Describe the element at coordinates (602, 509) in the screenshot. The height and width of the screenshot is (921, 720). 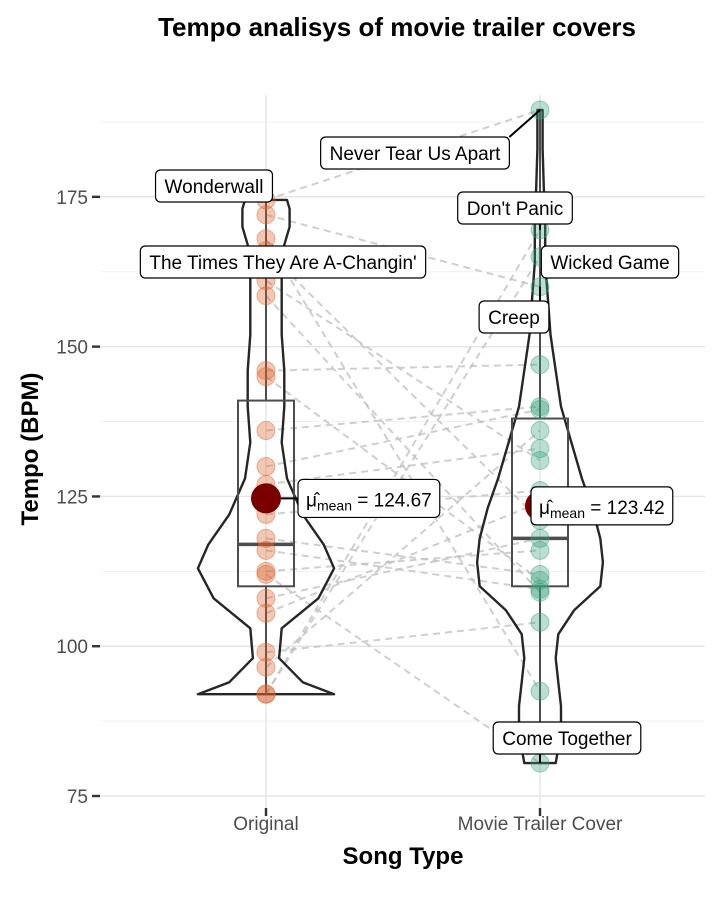
I see `mean-label-text: μ̂mean = 123.42` at that location.